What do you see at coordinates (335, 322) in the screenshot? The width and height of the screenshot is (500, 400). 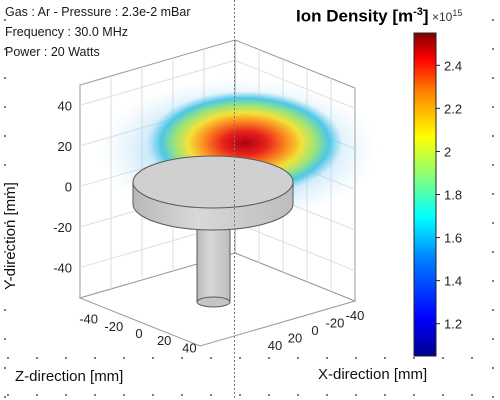 I see `x-tick-label: -20` at bounding box center [335, 322].